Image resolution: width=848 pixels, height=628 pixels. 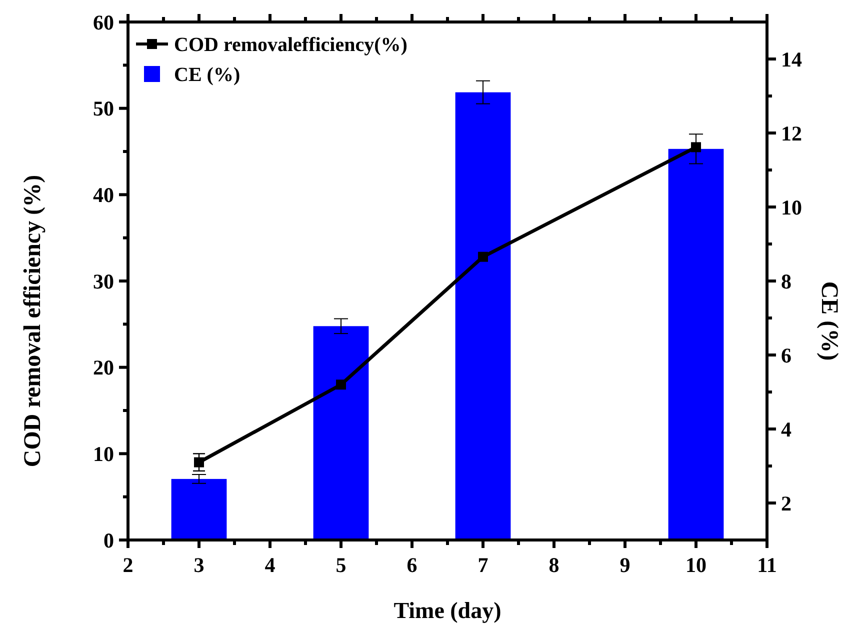 I want to click on y-tick-label: 50, so click(x=103, y=108).